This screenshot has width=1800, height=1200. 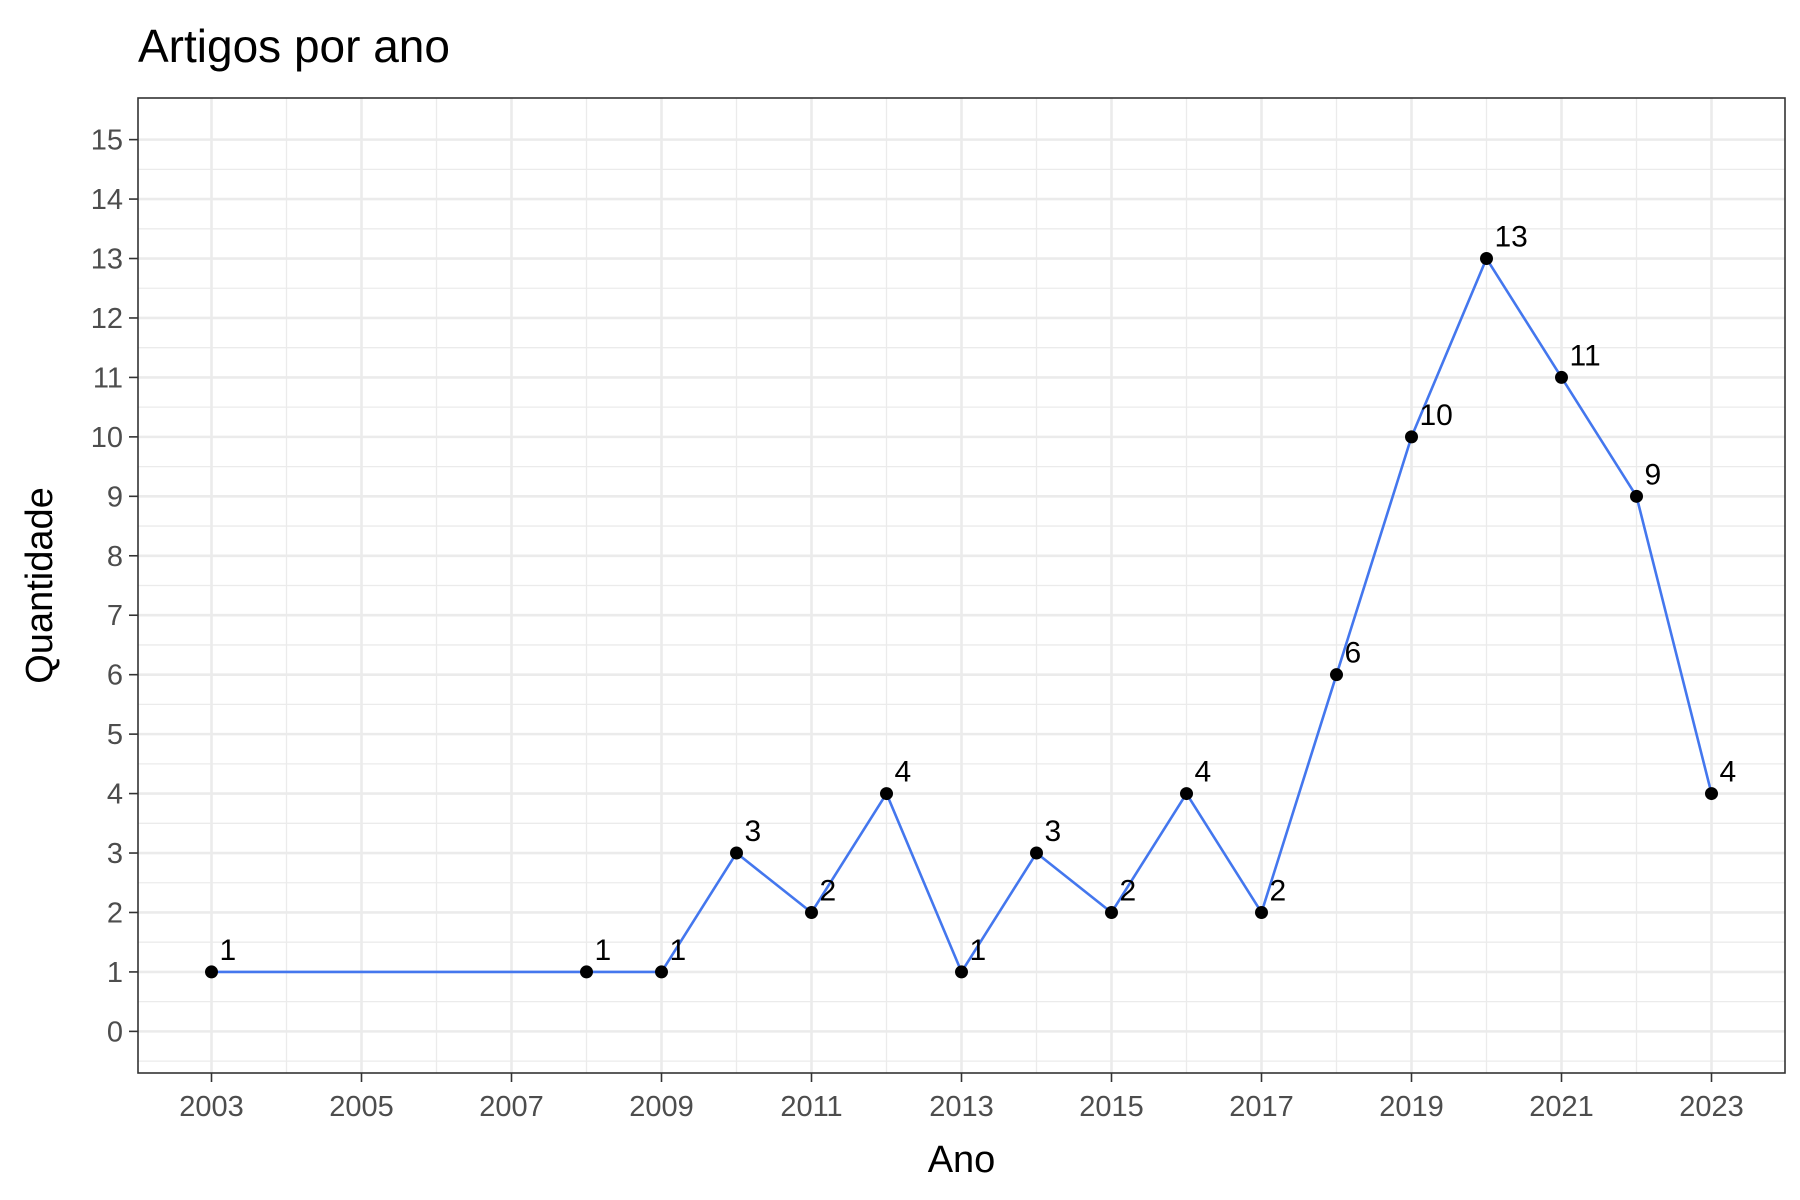 What do you see at coordinates (115, 913) in the screenshot?
I see `y-tick-label: 2` at bounding box center [115, 913].